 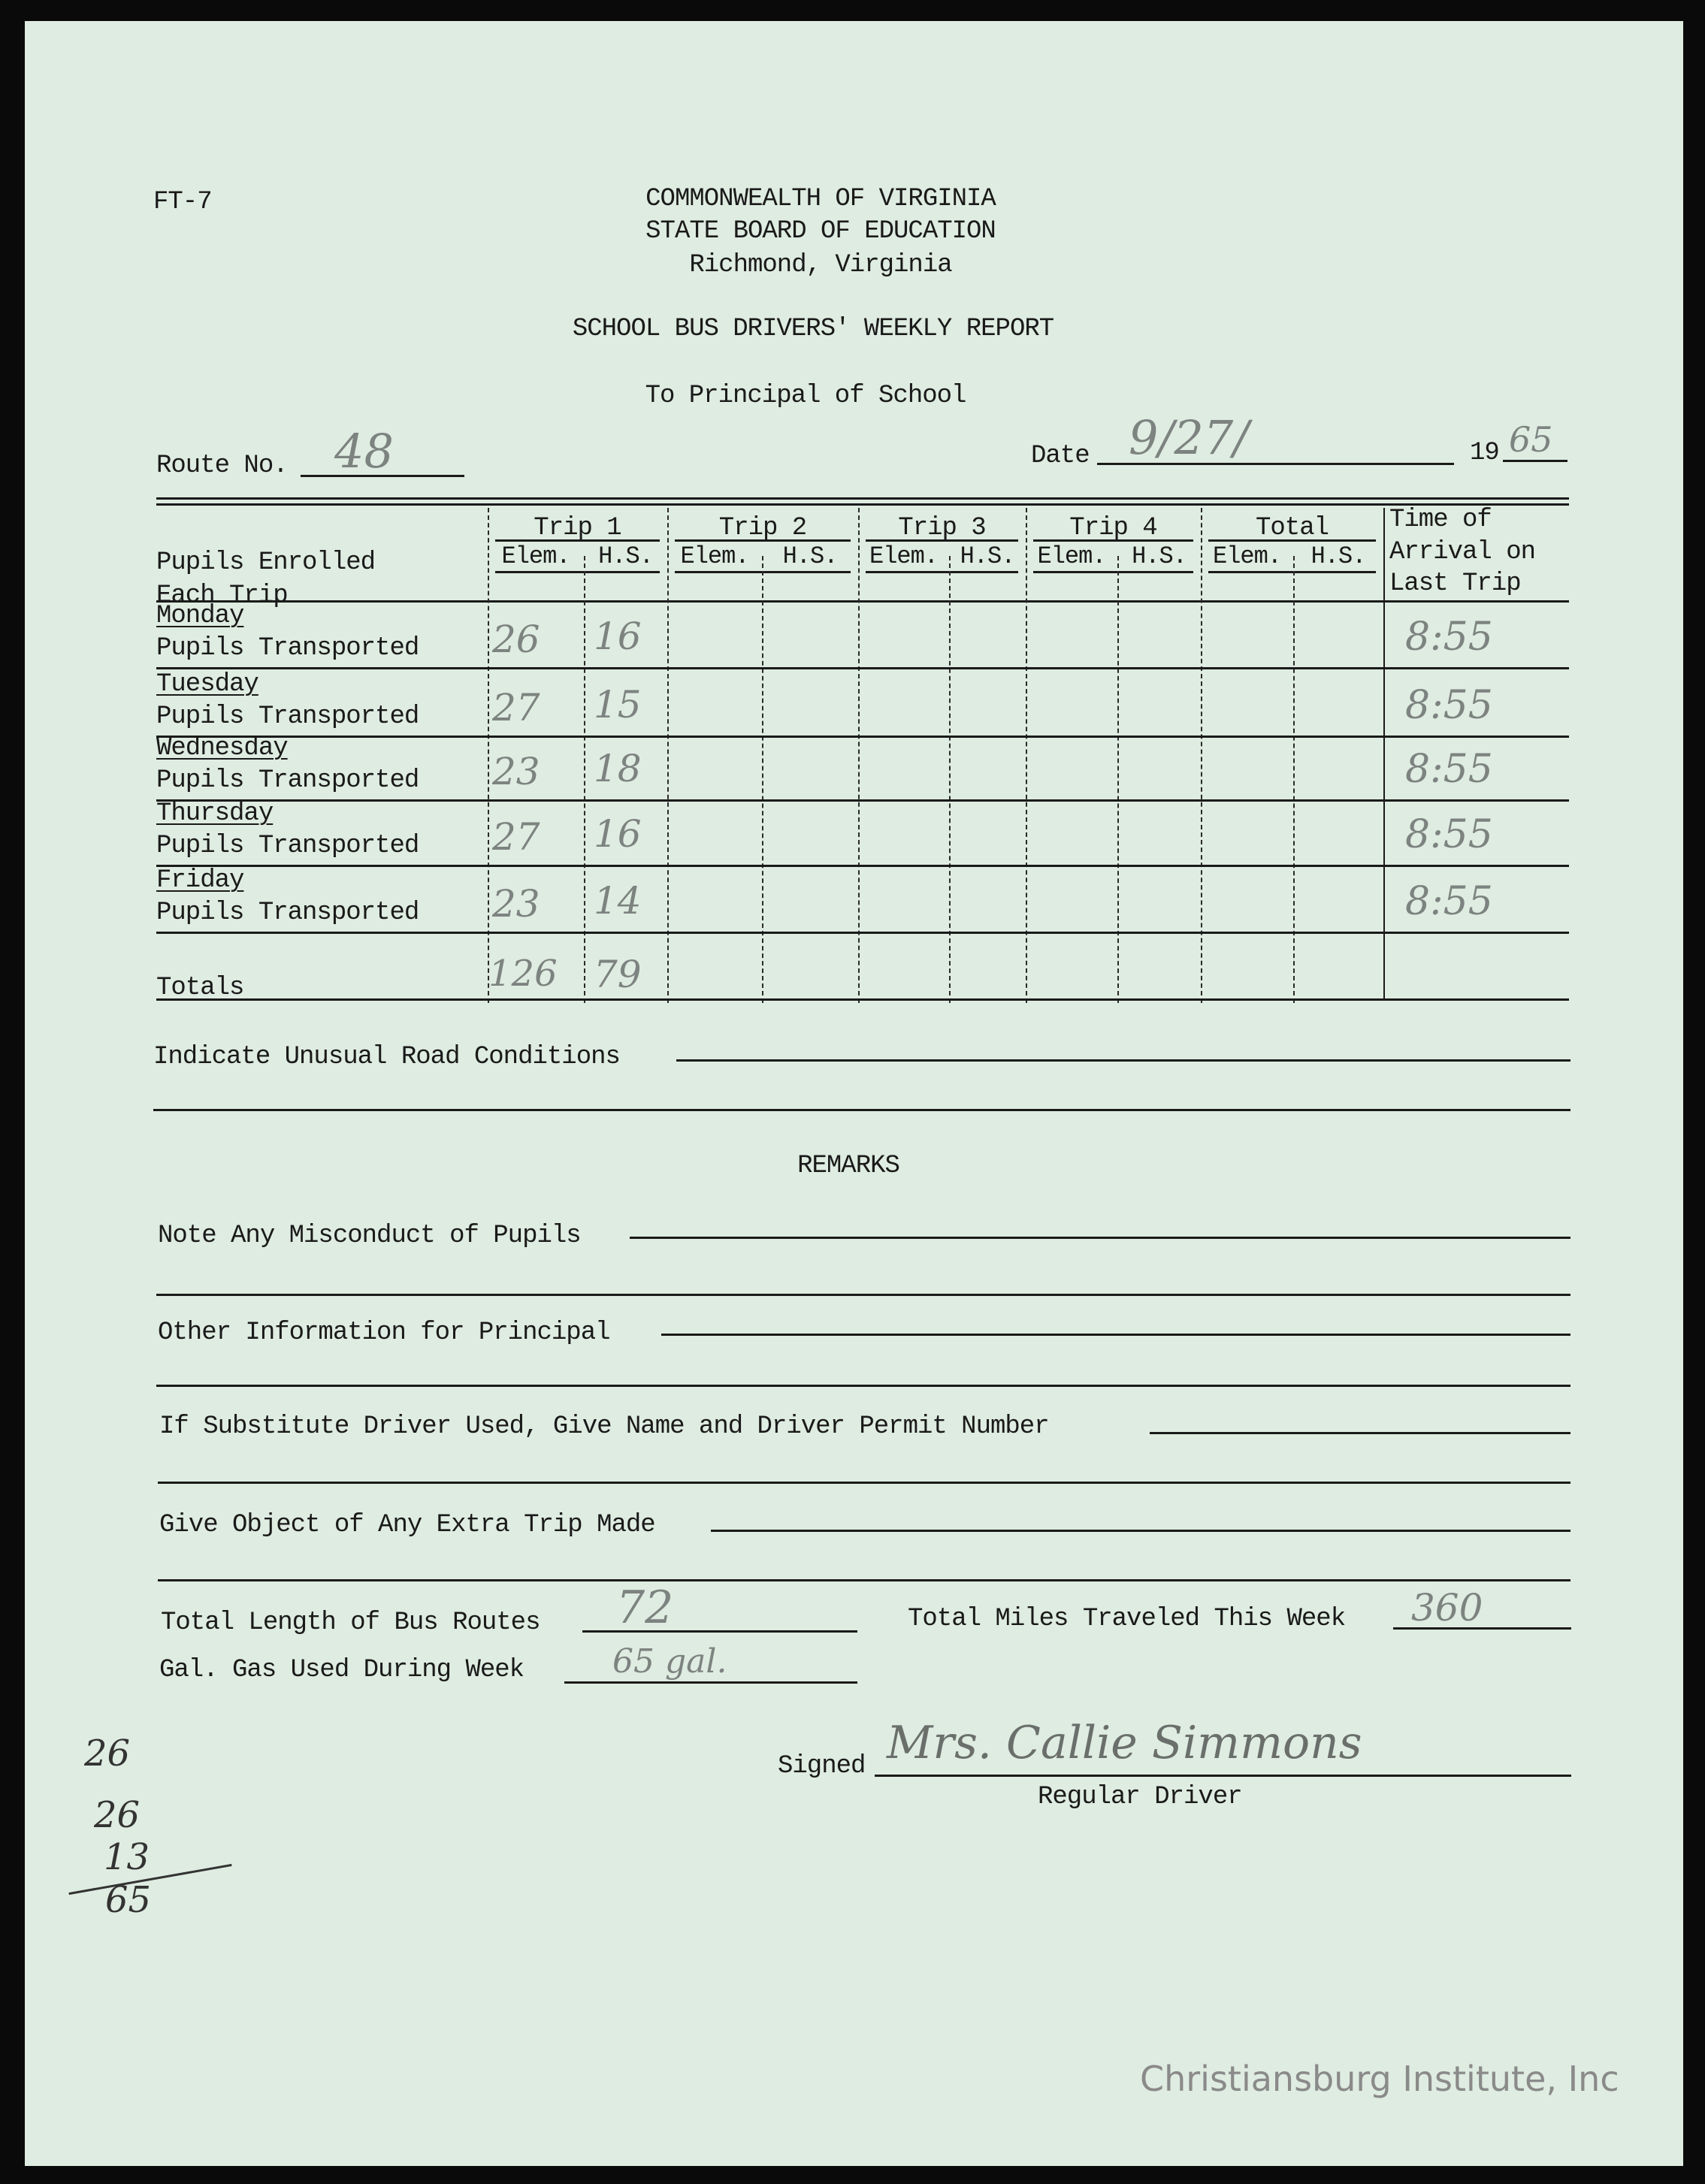 I want to click on report-title: SCHOOL BUS DRIVERS' WEEKLY REPORT, so click(x=813, y=329).